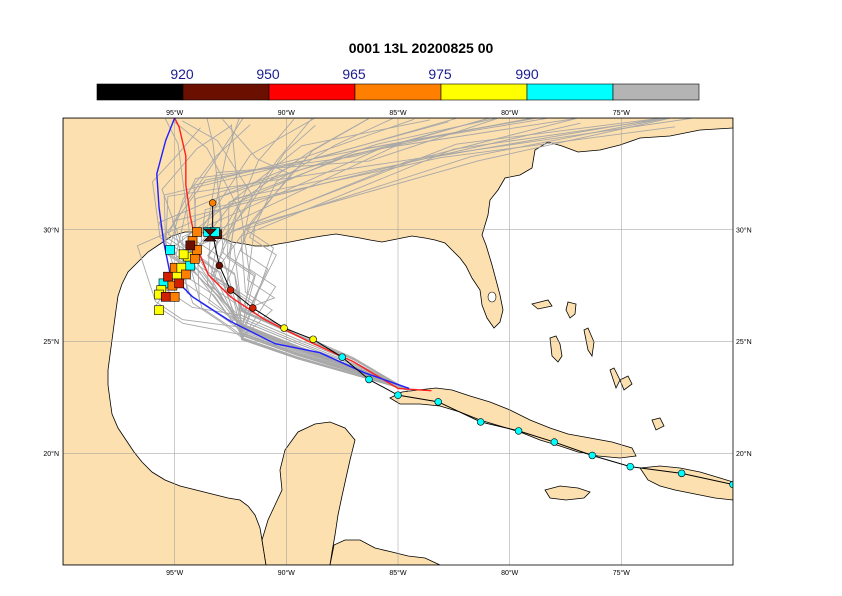 The height and width of the screenshot is (596, 842). Describe the element at coordinates (440, 74) in the screenshot. I see `legend-label-975: 975` at that location.